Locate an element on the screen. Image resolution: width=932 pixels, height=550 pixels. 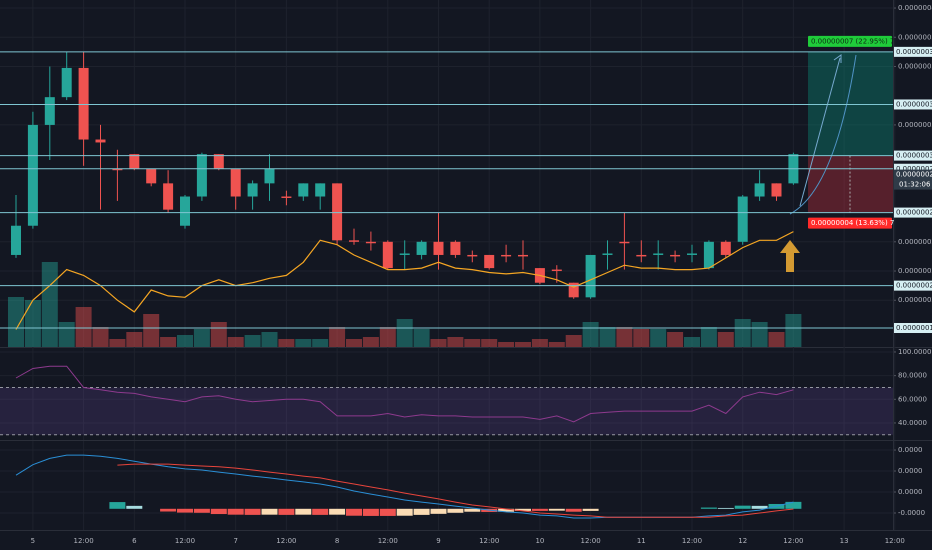
signal-line is located at coordinates (455, 490).